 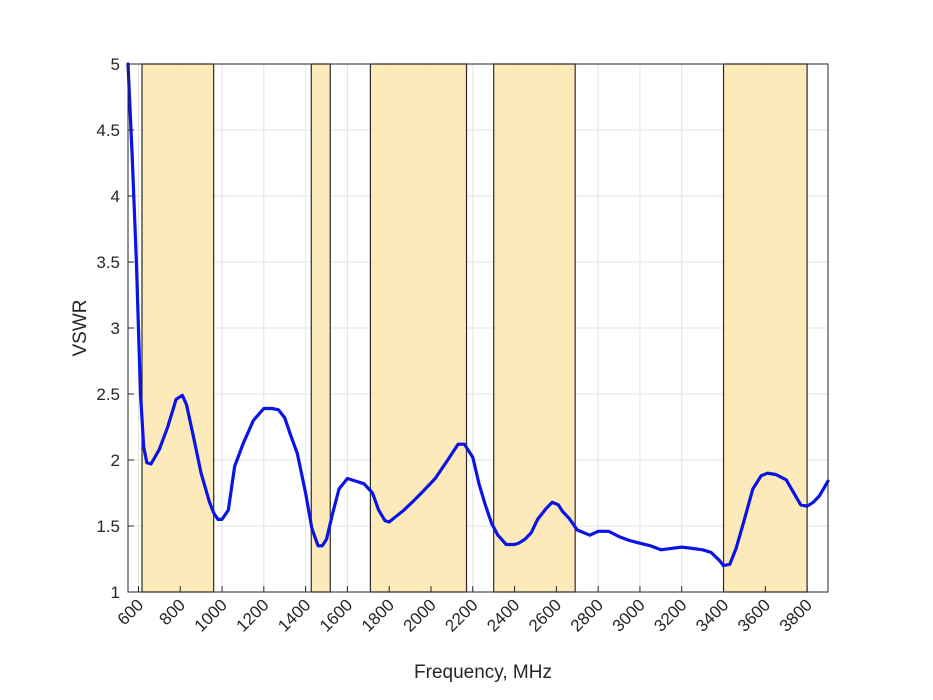 I want to click on y-tick-label: 5, so click(x=115, y=64).